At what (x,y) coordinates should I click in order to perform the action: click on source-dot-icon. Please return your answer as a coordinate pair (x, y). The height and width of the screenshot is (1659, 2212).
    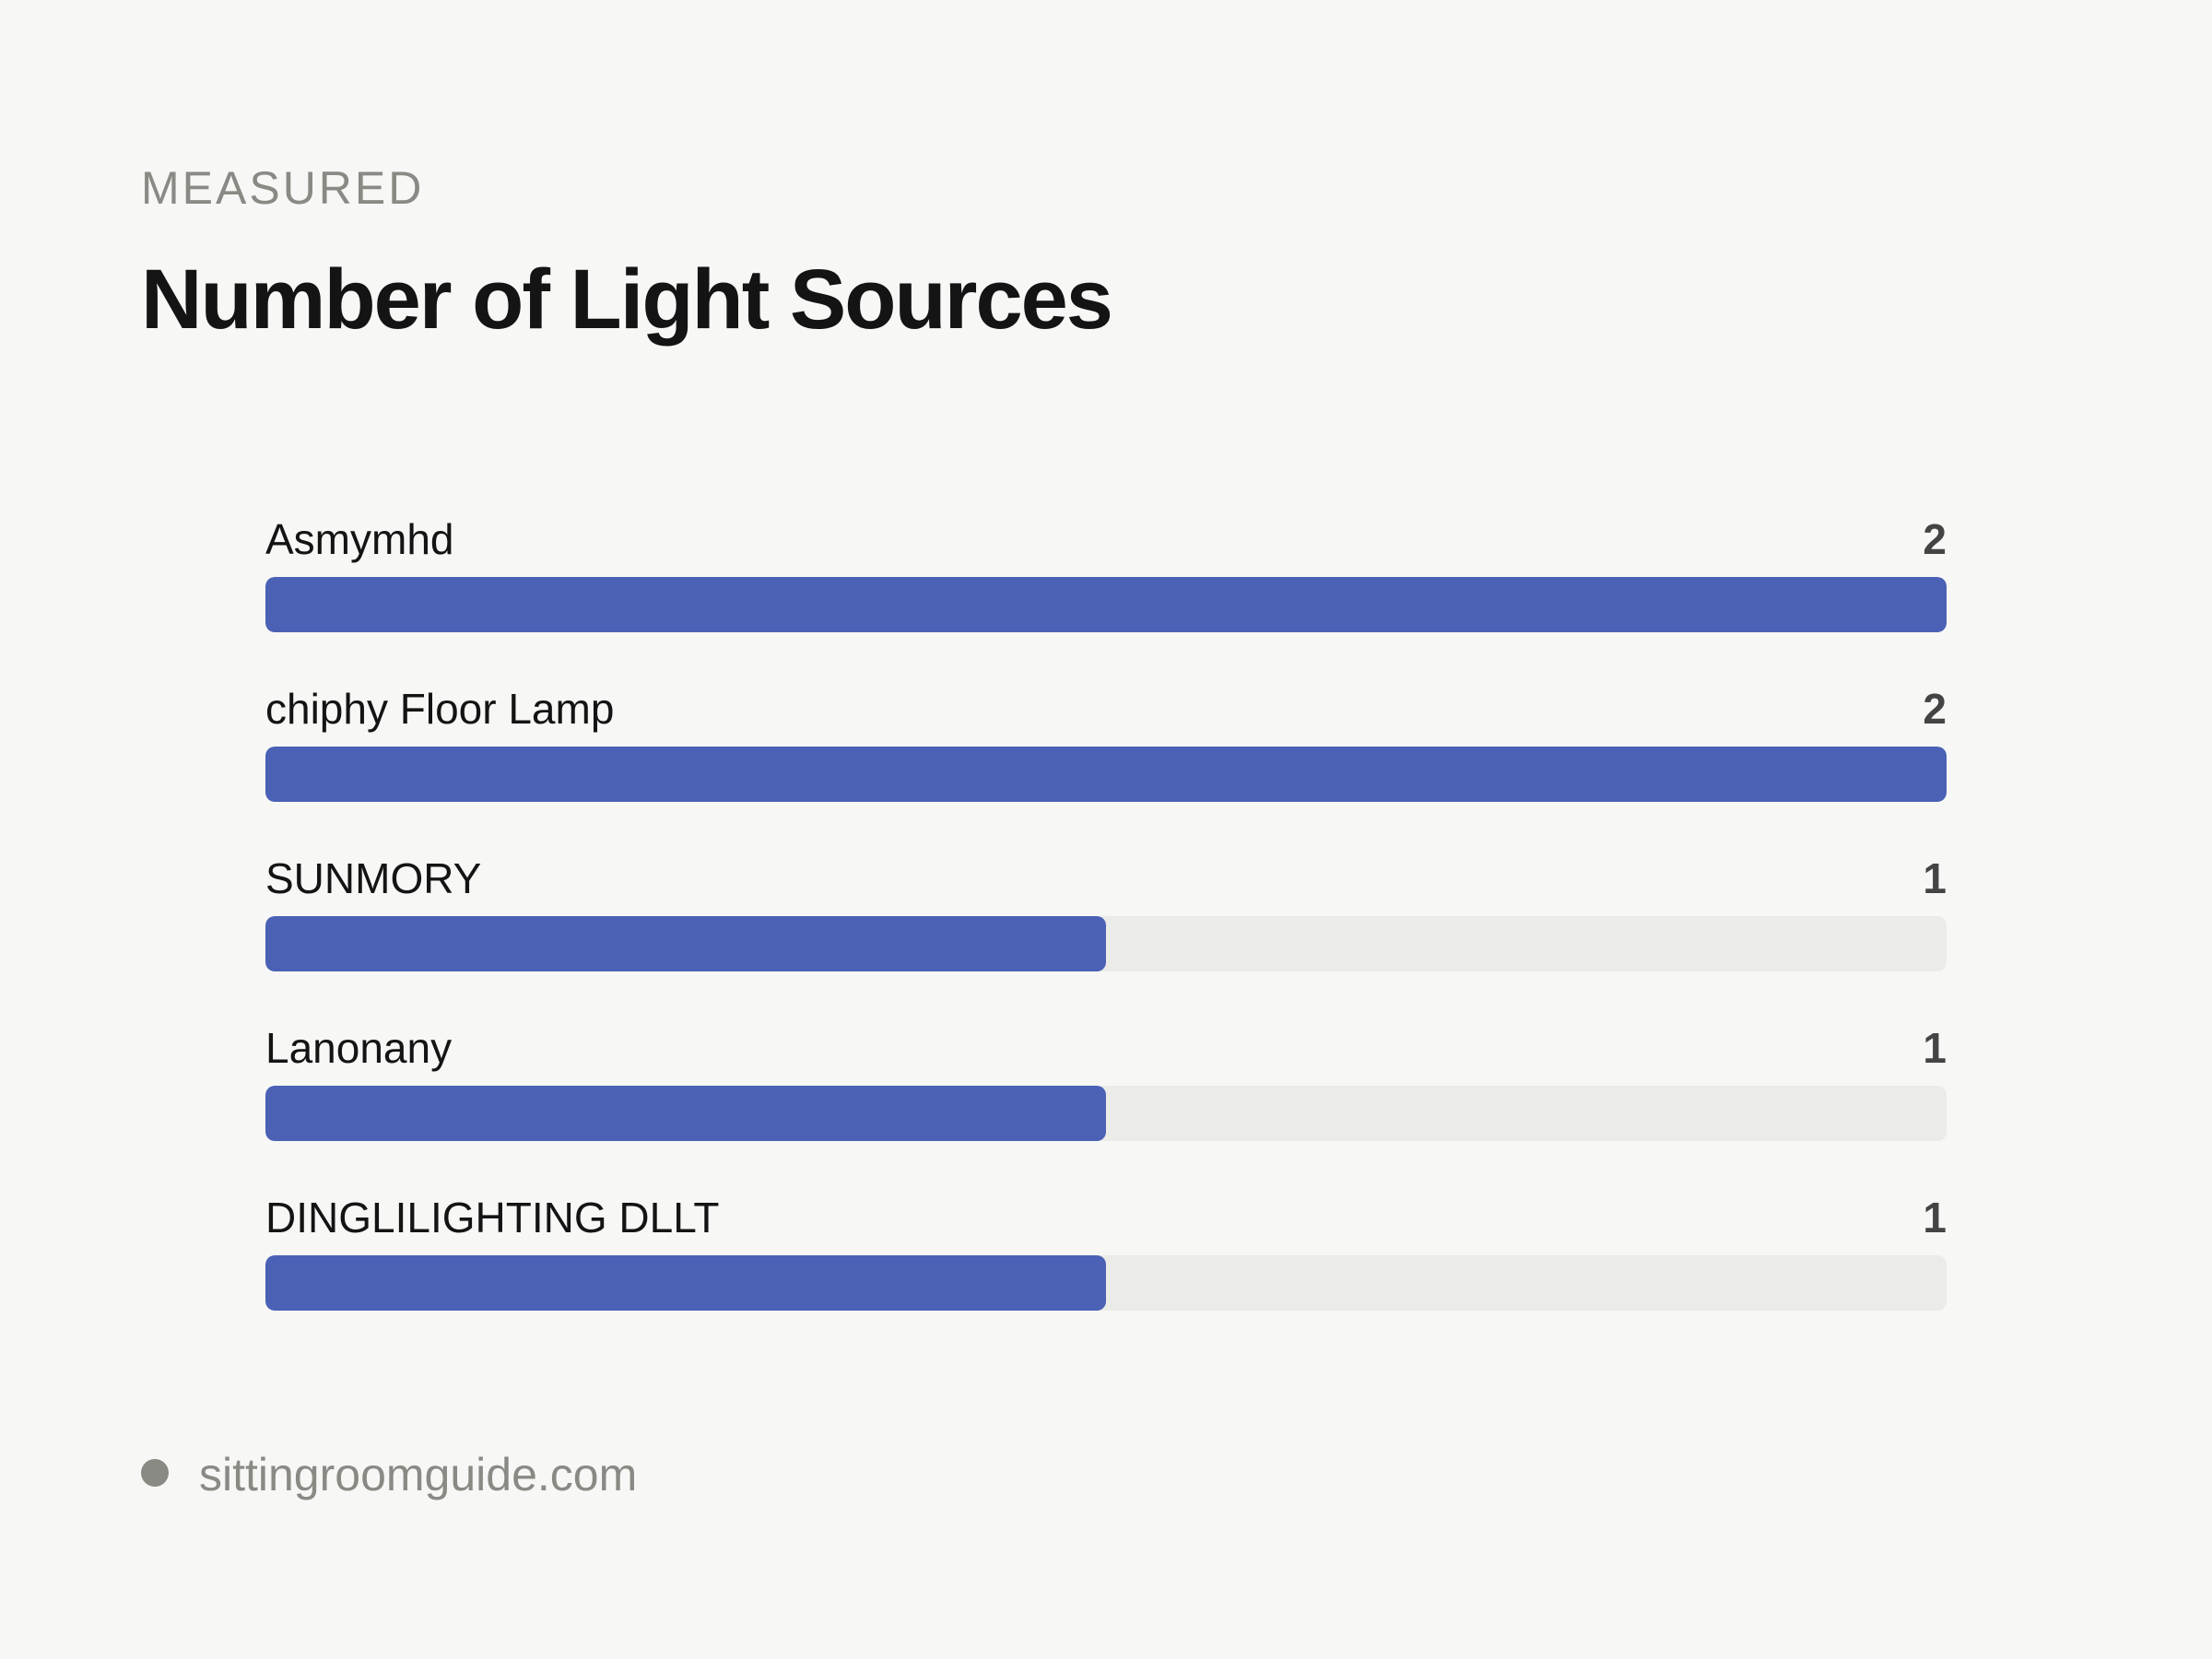
    Looking at the image, I should click on (155, 1473).